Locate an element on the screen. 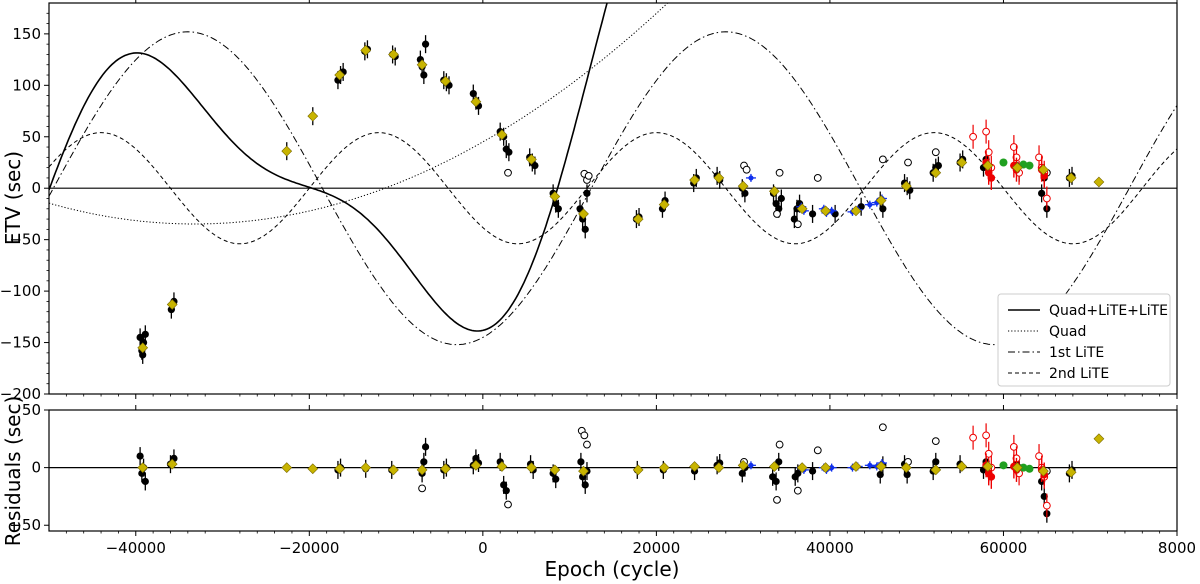  x-tick-label: 40000 is located at coordinates (830, 548).